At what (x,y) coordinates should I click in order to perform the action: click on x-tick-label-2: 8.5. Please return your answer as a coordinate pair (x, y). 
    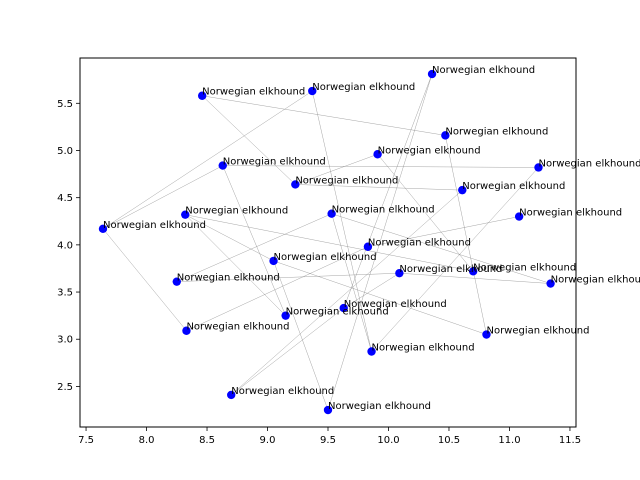
    Looking at the image, I should click on (207, 440).